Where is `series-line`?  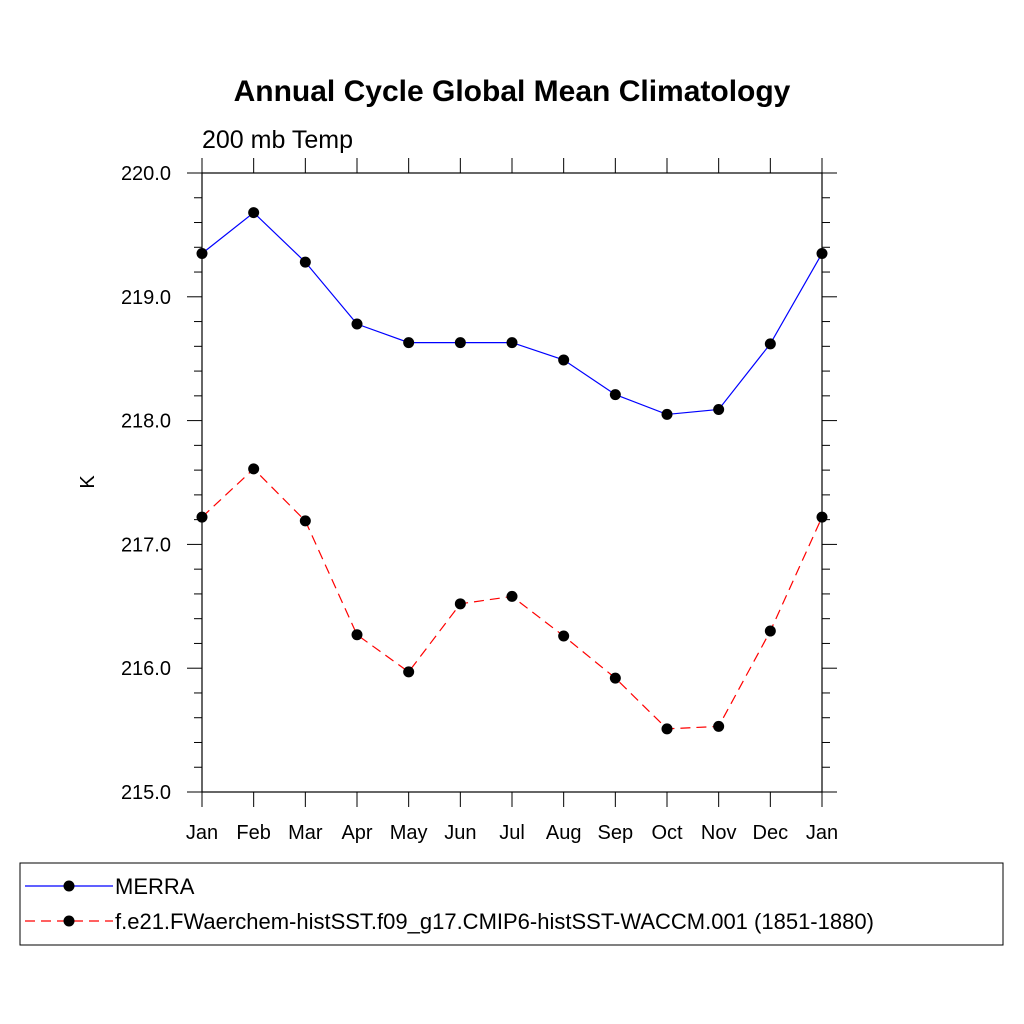 series-line is located at coordinates (512, 313).